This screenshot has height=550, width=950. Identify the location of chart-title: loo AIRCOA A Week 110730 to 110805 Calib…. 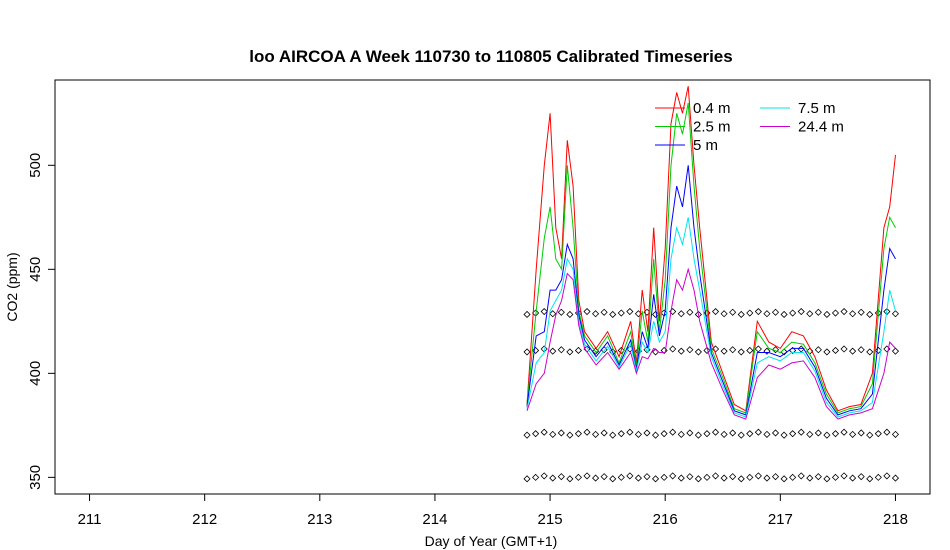
(490, 56).